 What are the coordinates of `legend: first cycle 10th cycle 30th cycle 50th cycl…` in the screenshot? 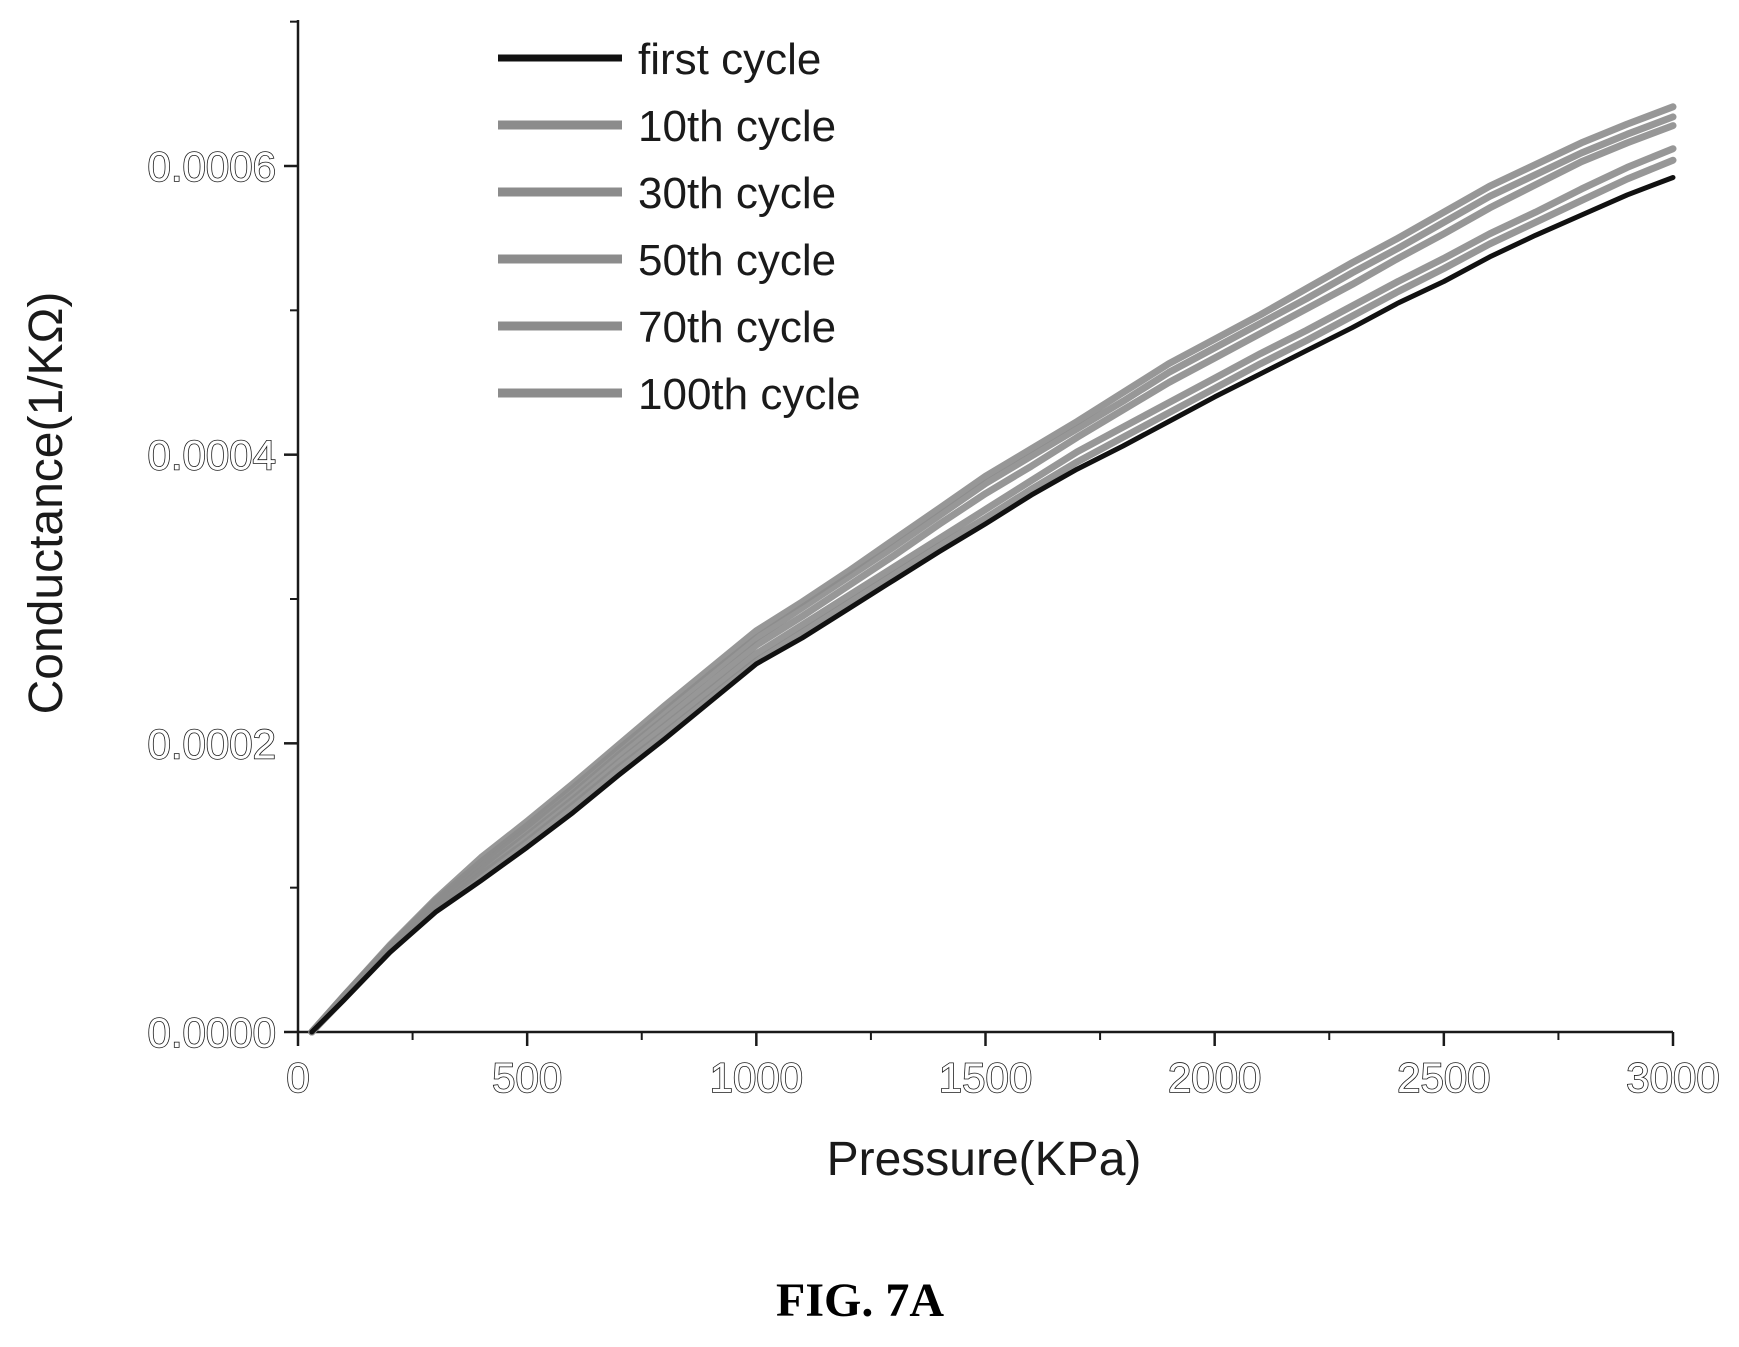 It's located at (679, 227).